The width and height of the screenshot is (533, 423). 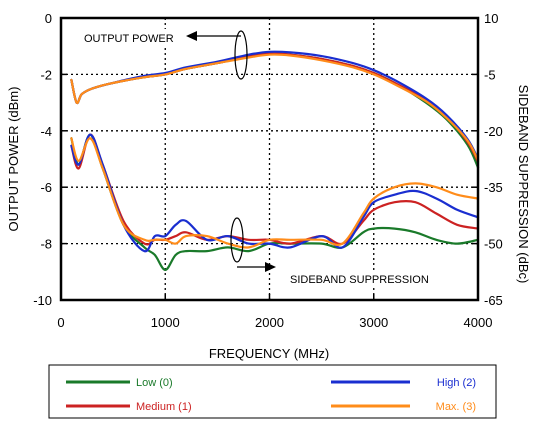 I want to click on legend-label: Max. (3), so click(x=456, y=407).